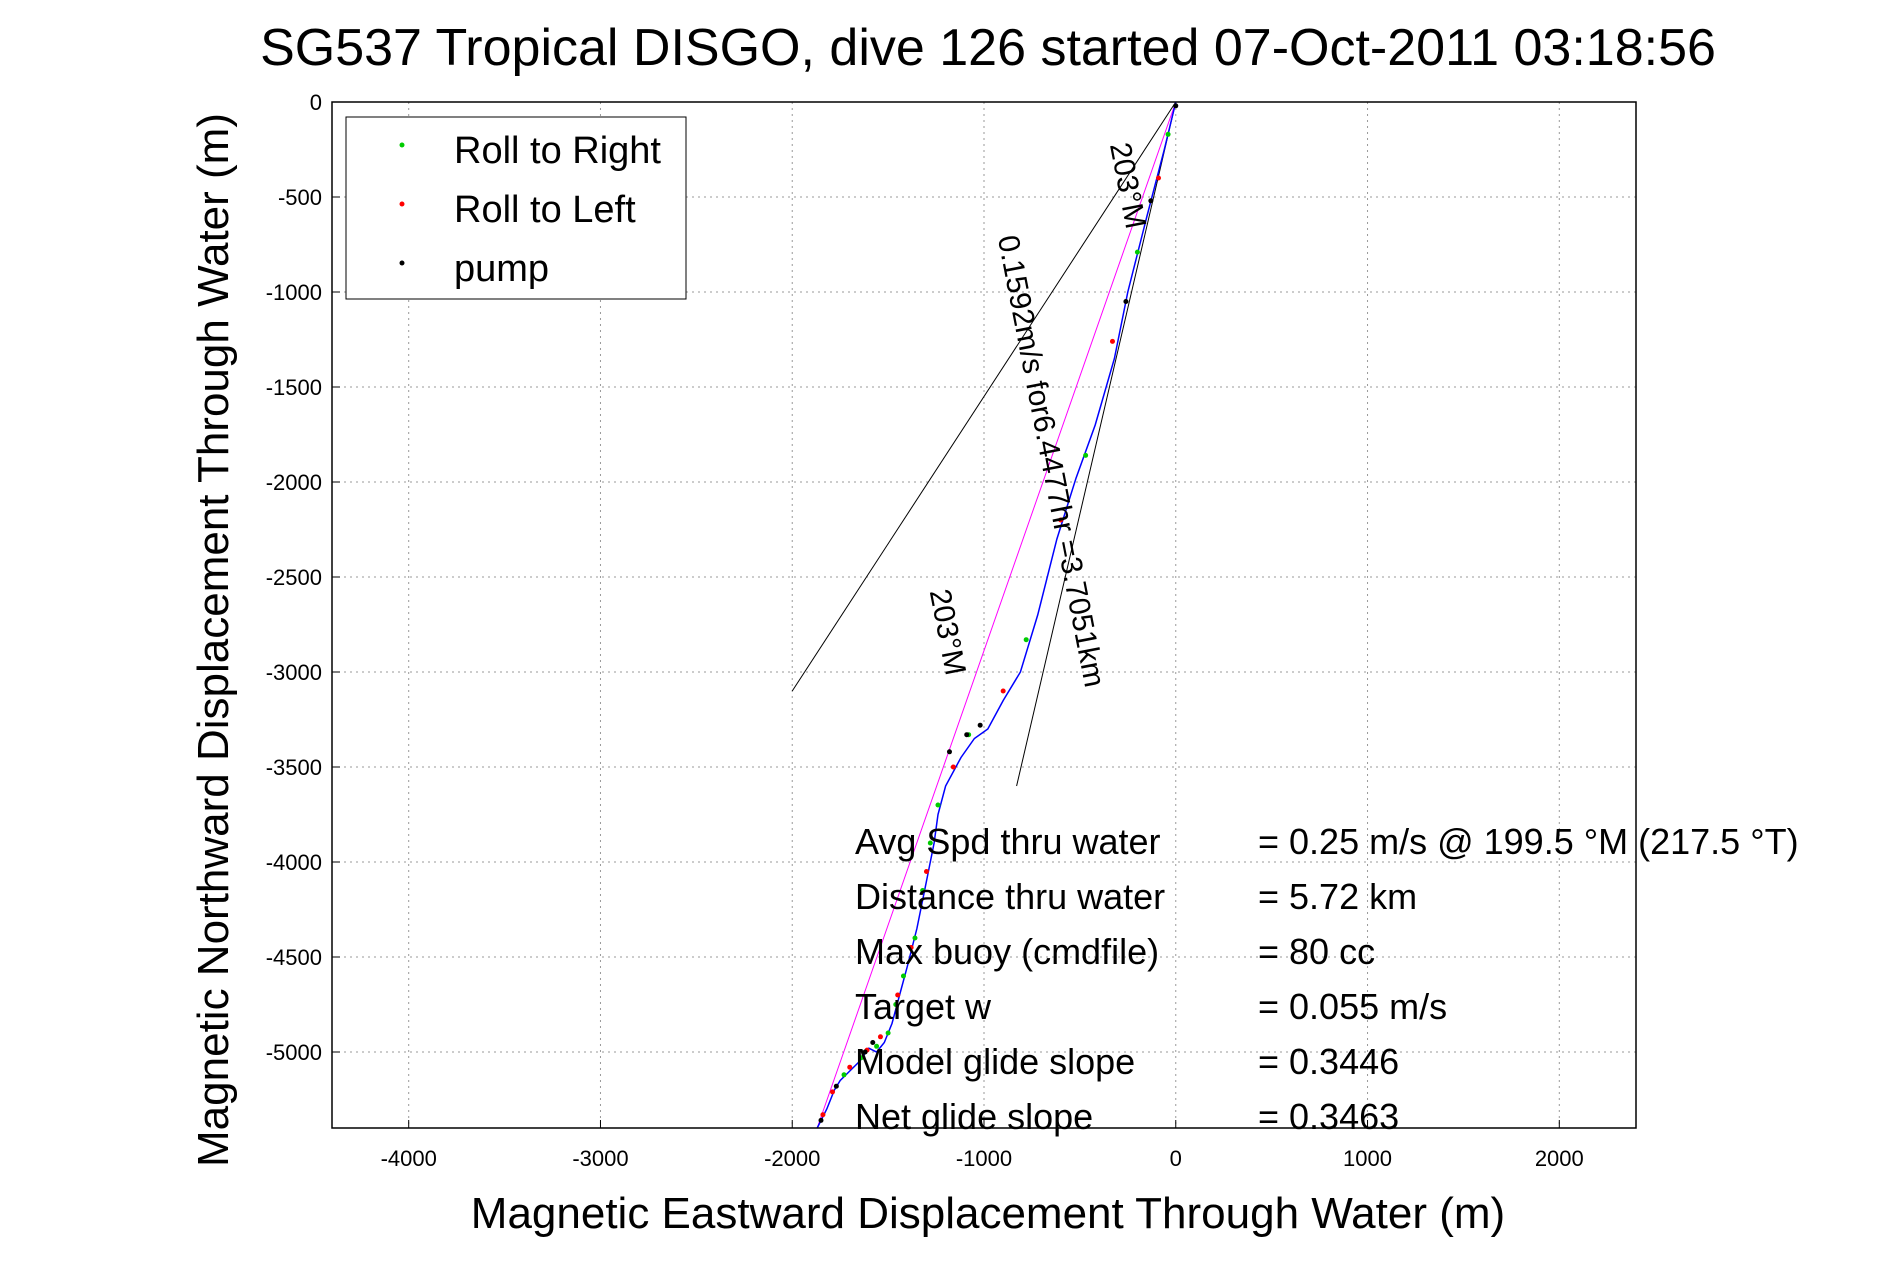 Image resolution: width=1891 pixels, height=1267 pixels. Describe the element at coordinates (923, 1006) in the screenshot. I see `stat-label: Target w` at that location.